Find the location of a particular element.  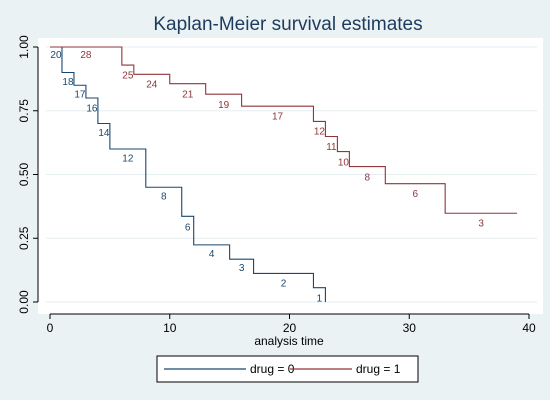

at-risk-label-drug-0-5: 12 is located at coordinates (128, 158).